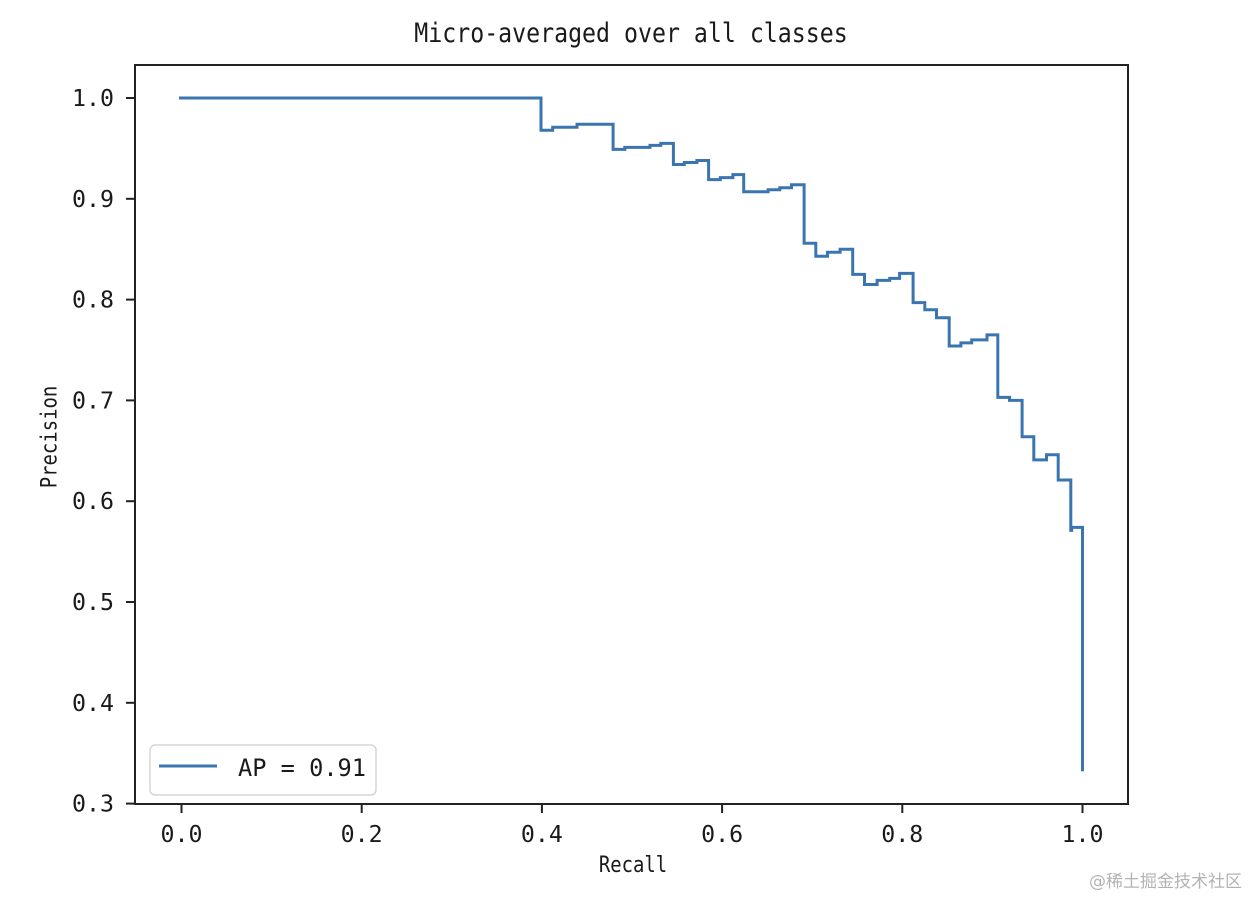  I want to click on x-tick-label: 0.4, so click(542, 835).